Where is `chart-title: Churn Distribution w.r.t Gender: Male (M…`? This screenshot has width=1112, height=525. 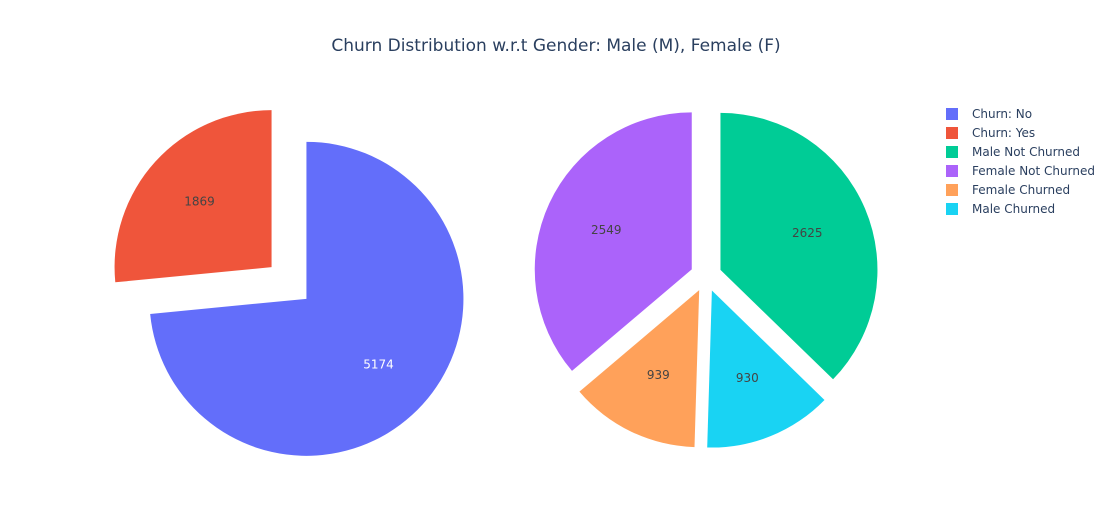 chart-title: Churn Distribution w.r.t Gender: Male (M… is located at coordinates (555, 46).